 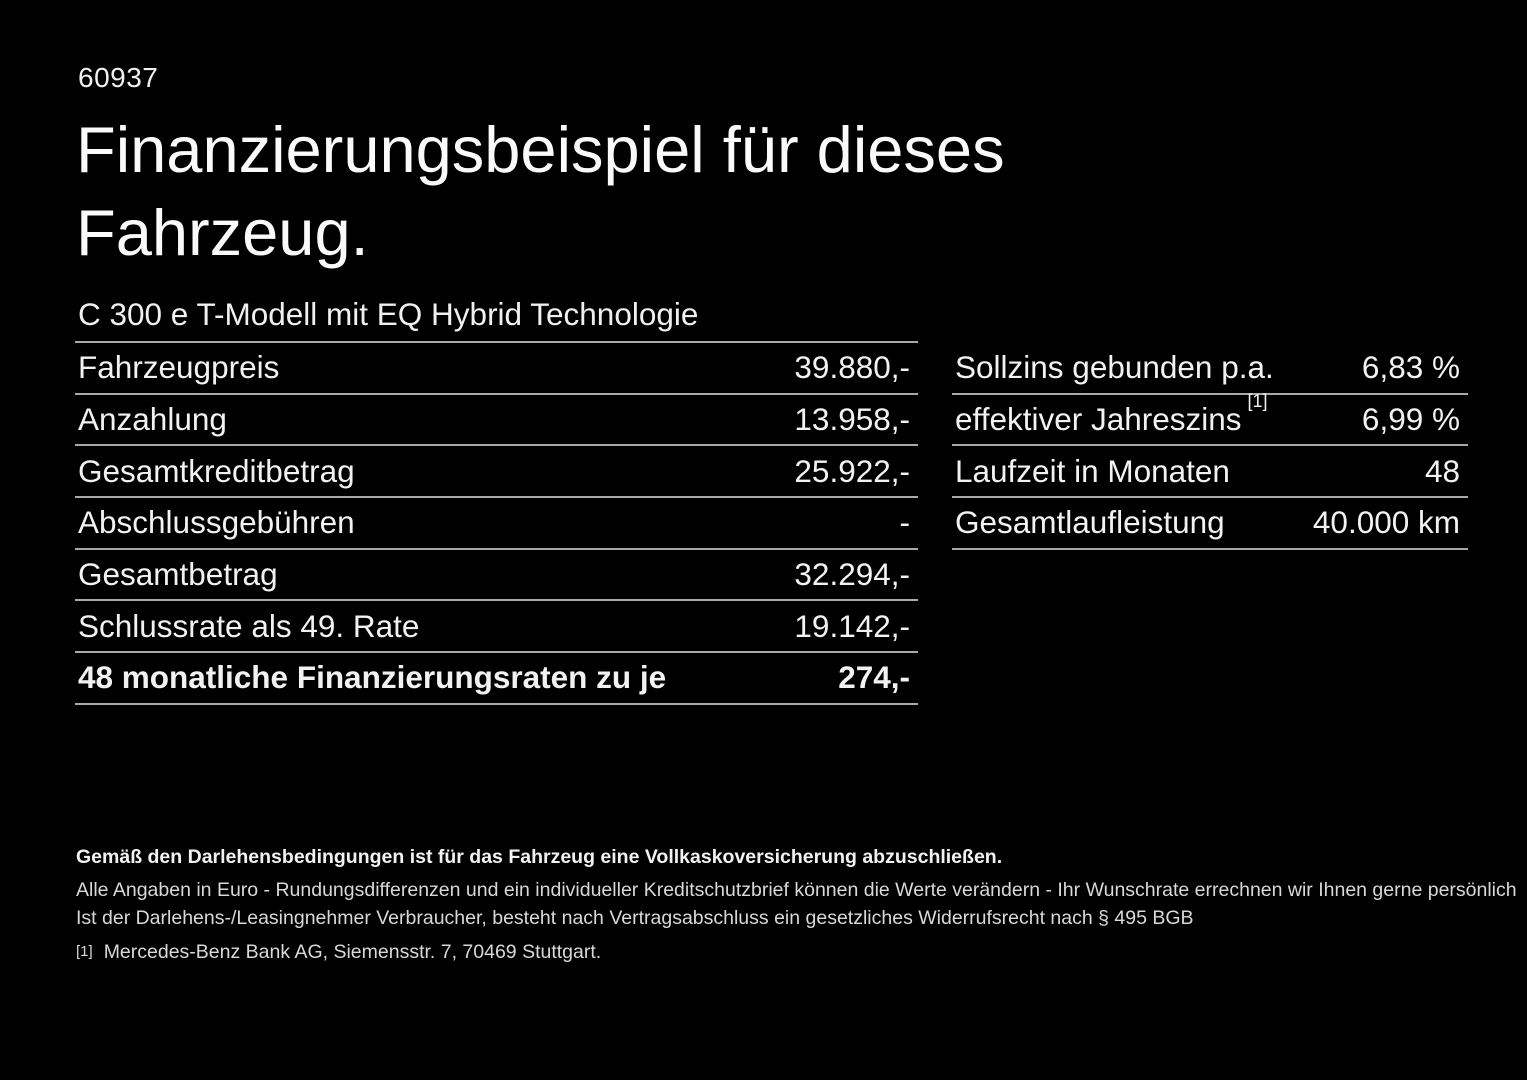 I want to click on row-label: 48 monatliche Finanzierungsraten zu je, so click(x=372, y=677).